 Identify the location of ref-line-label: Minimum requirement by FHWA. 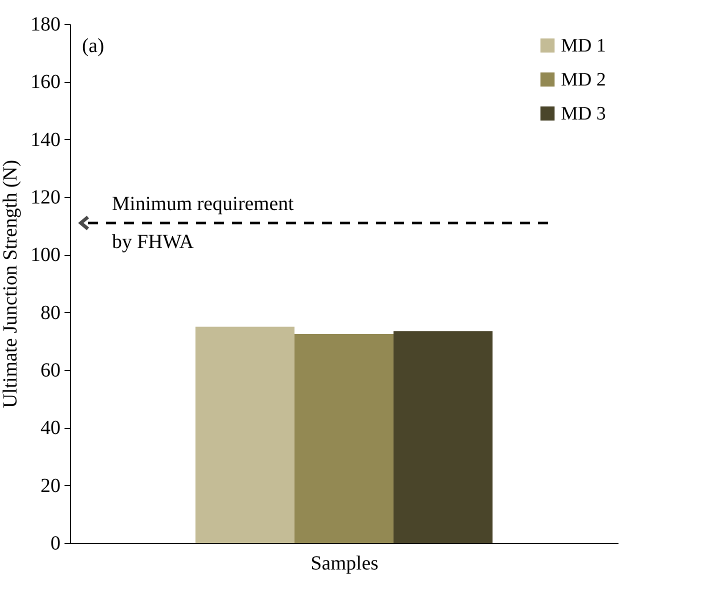
(203, 222).